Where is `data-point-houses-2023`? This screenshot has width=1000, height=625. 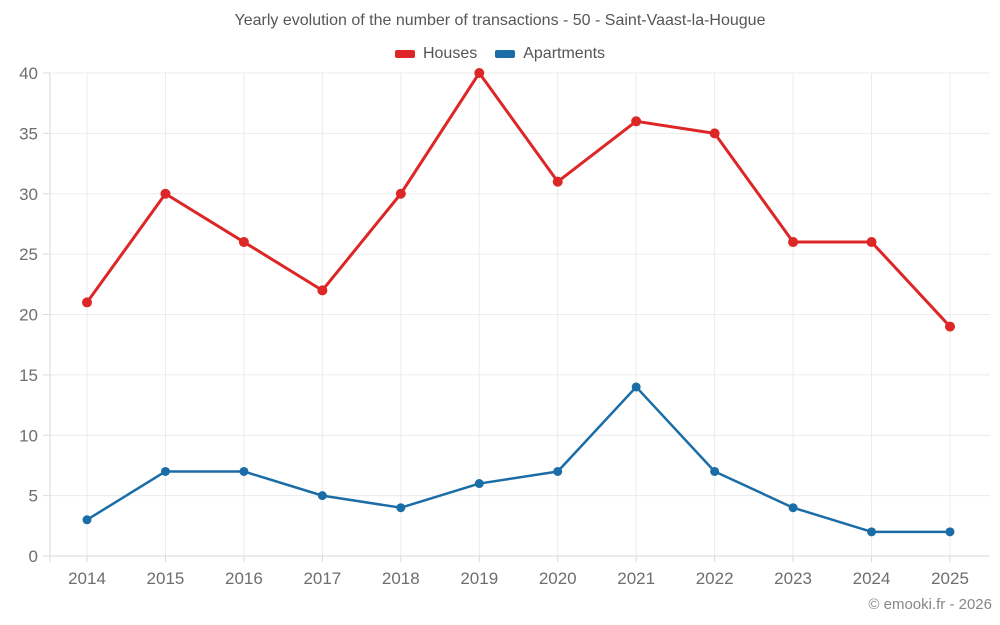 data-point-houses-2023 is located at coordinates (793, 242).